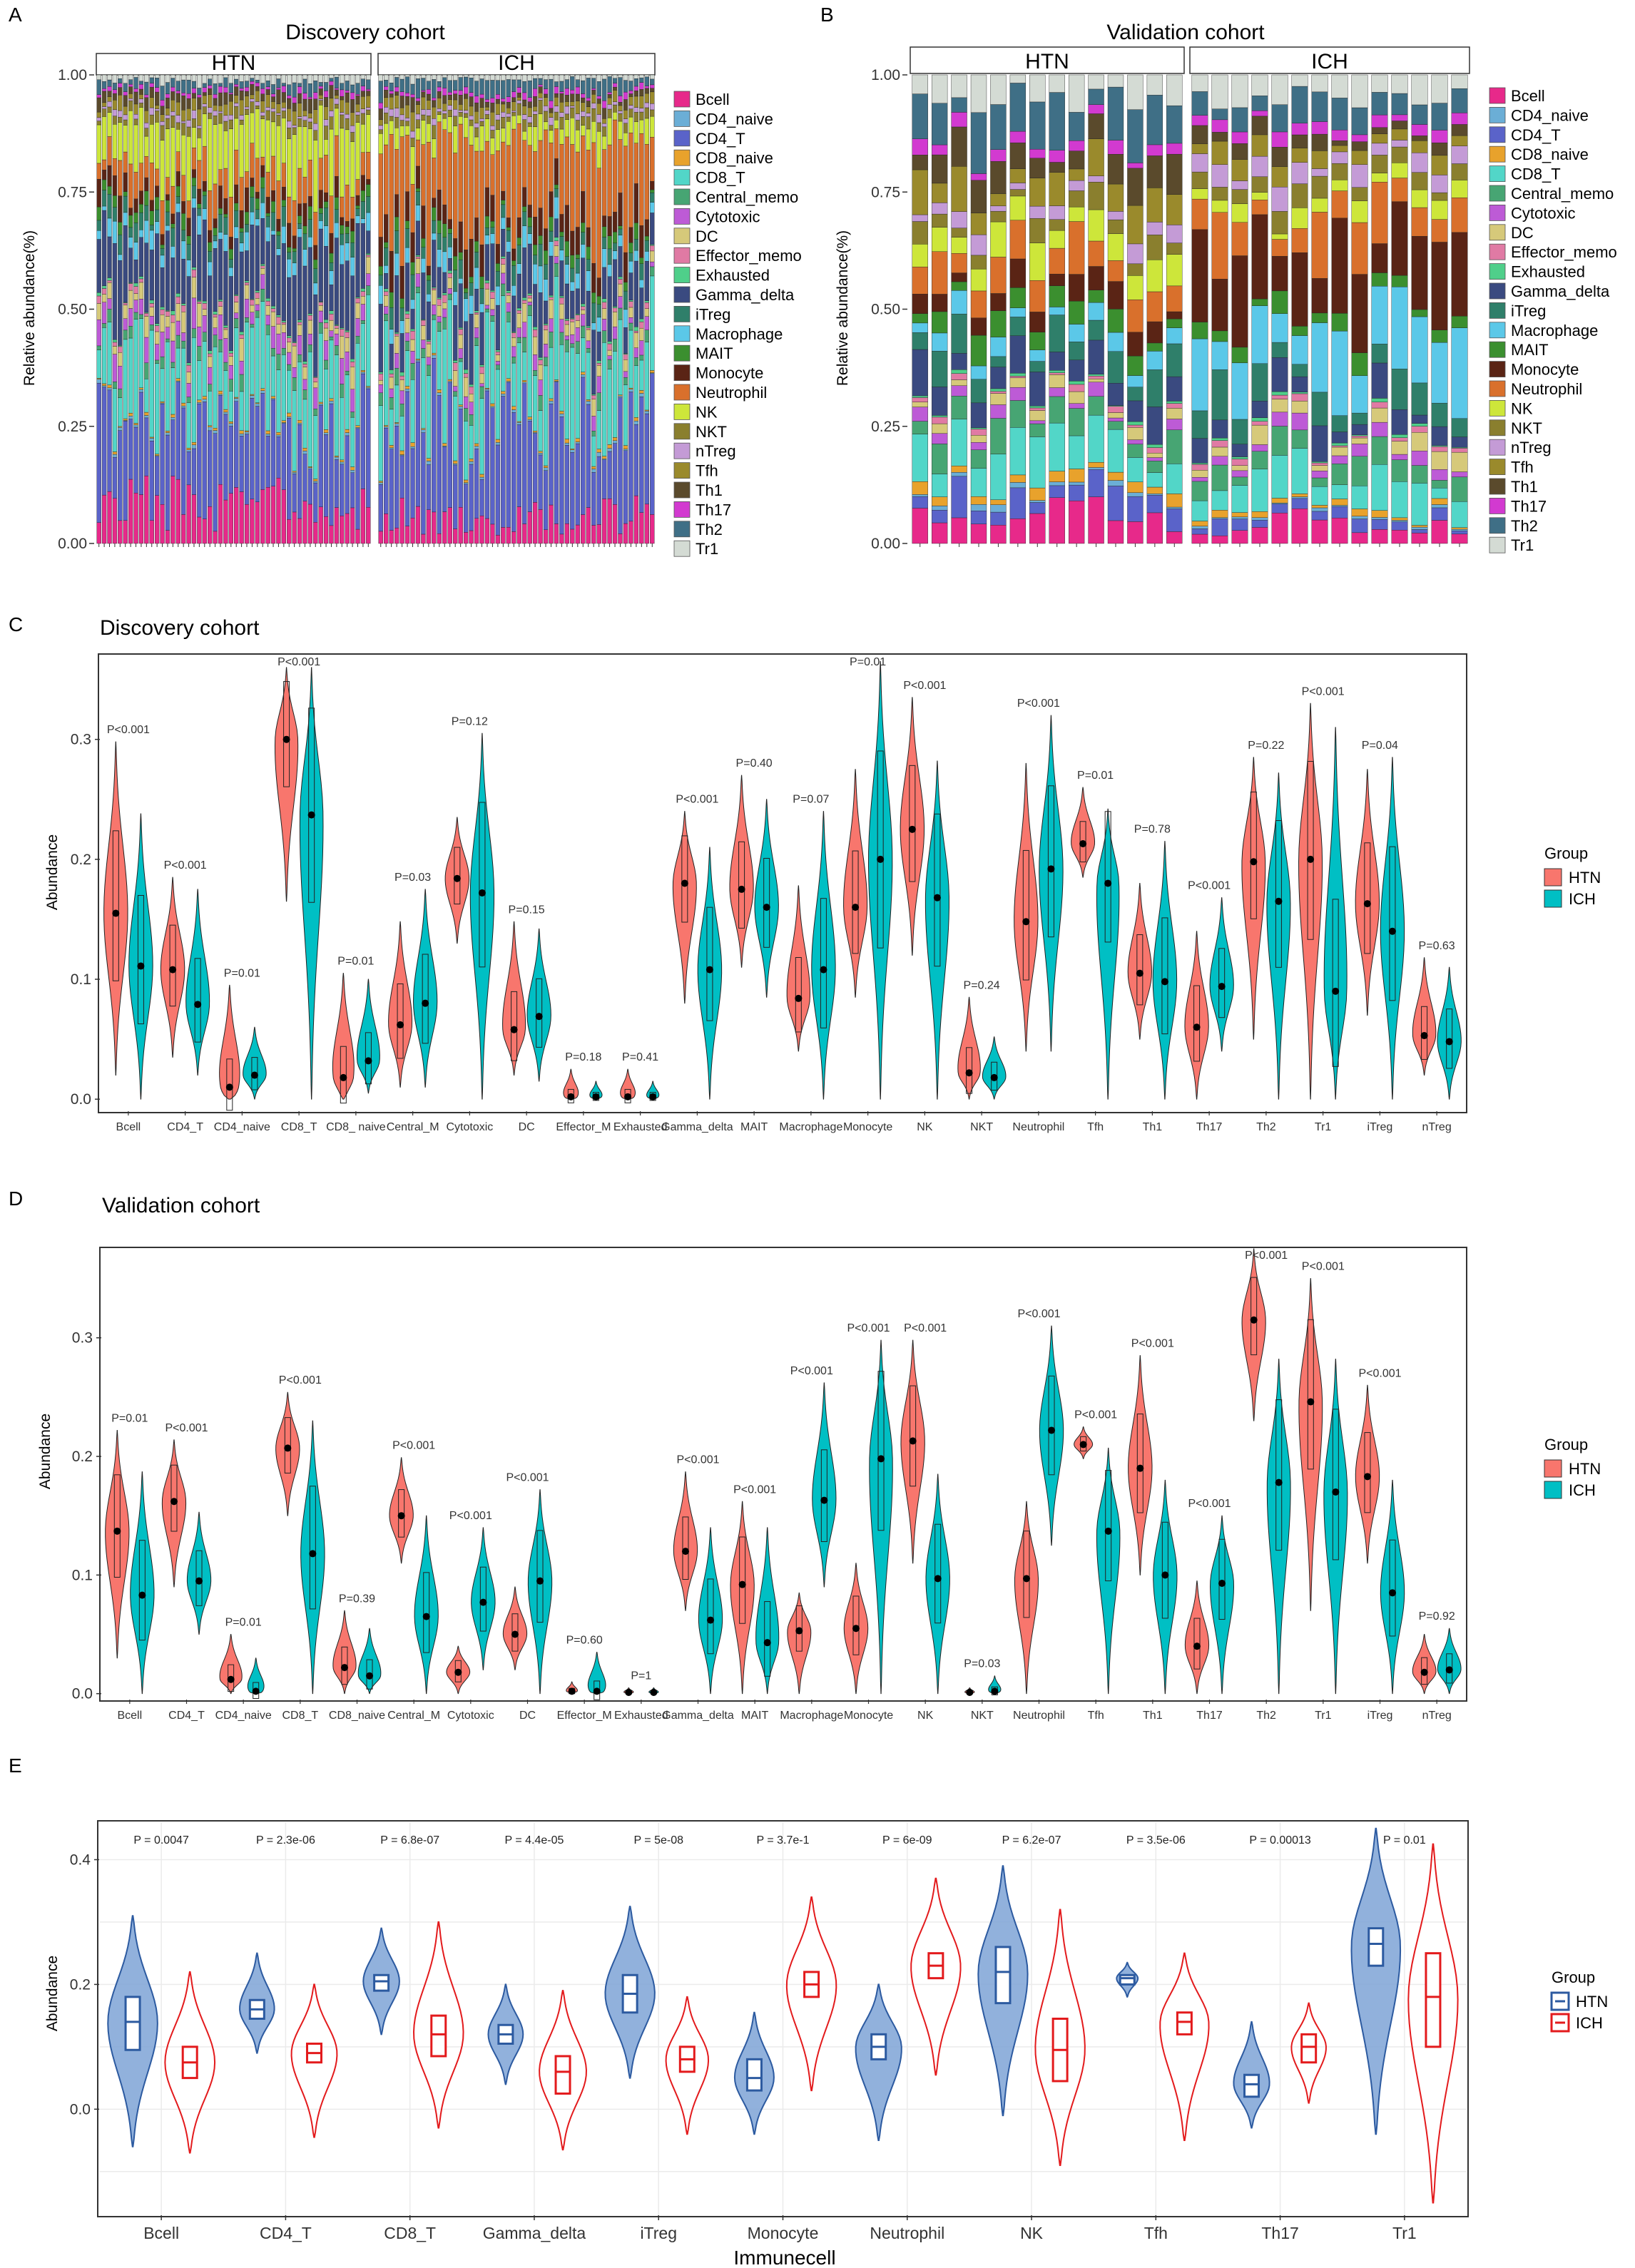  Describe the element at coordinates (1260, 207) in the screenshot. I see `bar-segment-neutrophil` at that location.